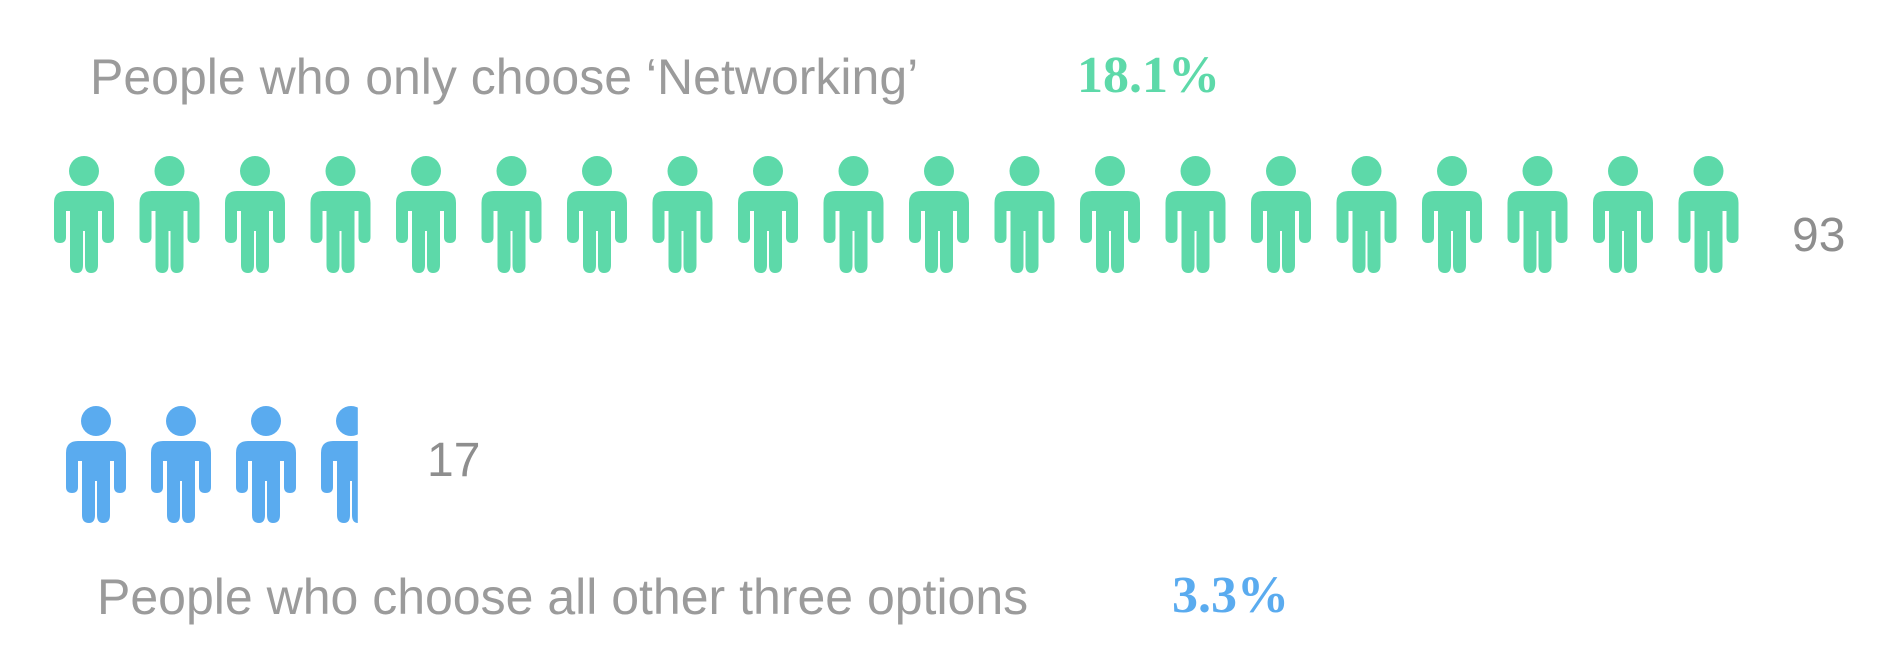 The image size is (1890, 668). I want to click on networking-count: 93, so click(1819, 235).